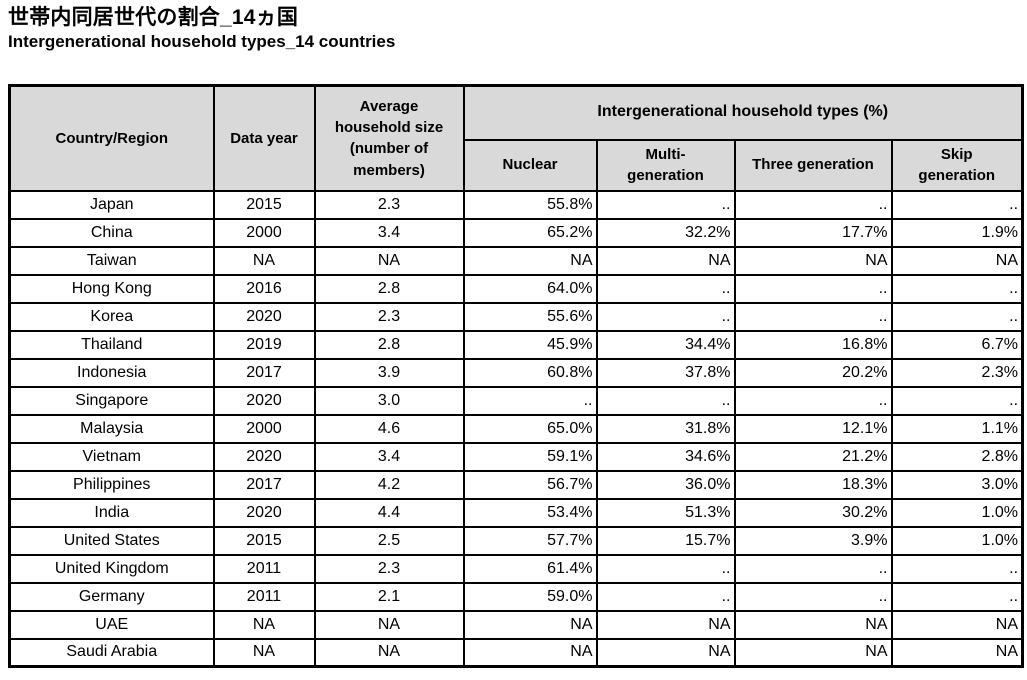 The width and height of the screenshot is (1027, 680). I want to click on cell-skip-generation: 1.1%, so click(957, 428).